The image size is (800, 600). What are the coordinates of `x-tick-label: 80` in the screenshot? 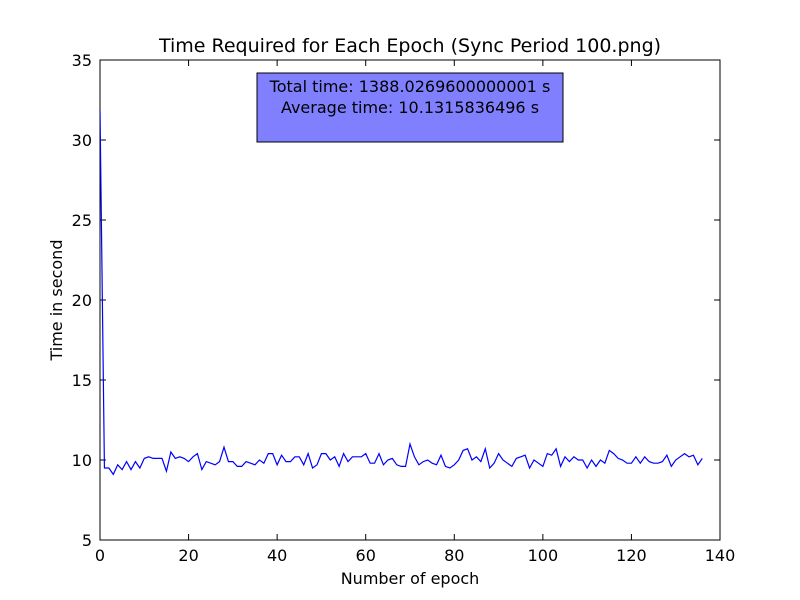 It's located at (454, 555).